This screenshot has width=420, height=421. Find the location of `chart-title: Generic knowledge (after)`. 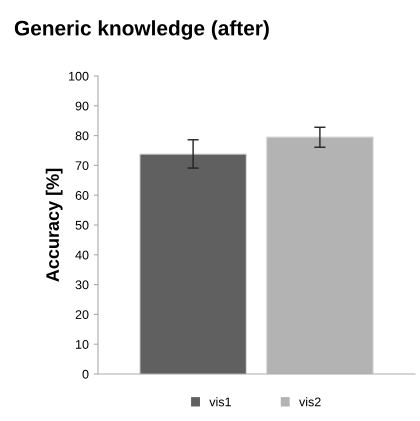

chart-title: Generic knowledge (after) is located at coordinates (141, 30).